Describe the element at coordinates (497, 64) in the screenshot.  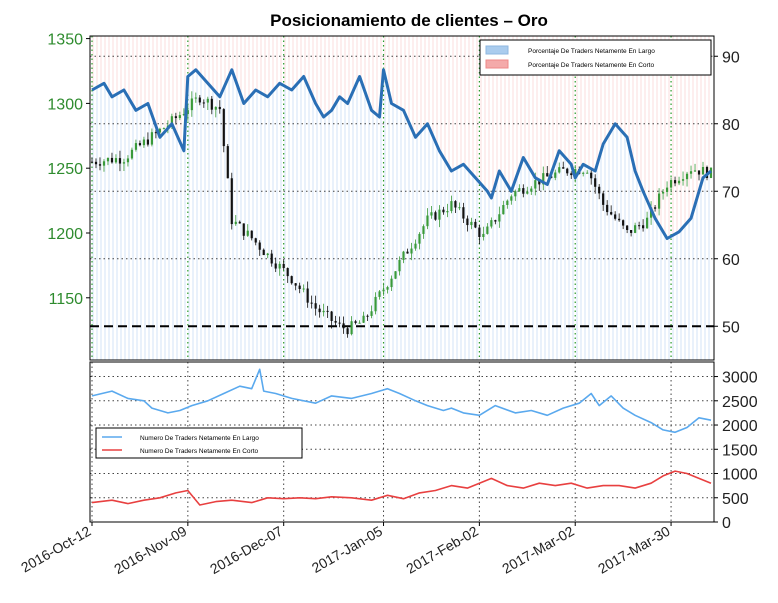
I see `legend-short-swatch` at that location.